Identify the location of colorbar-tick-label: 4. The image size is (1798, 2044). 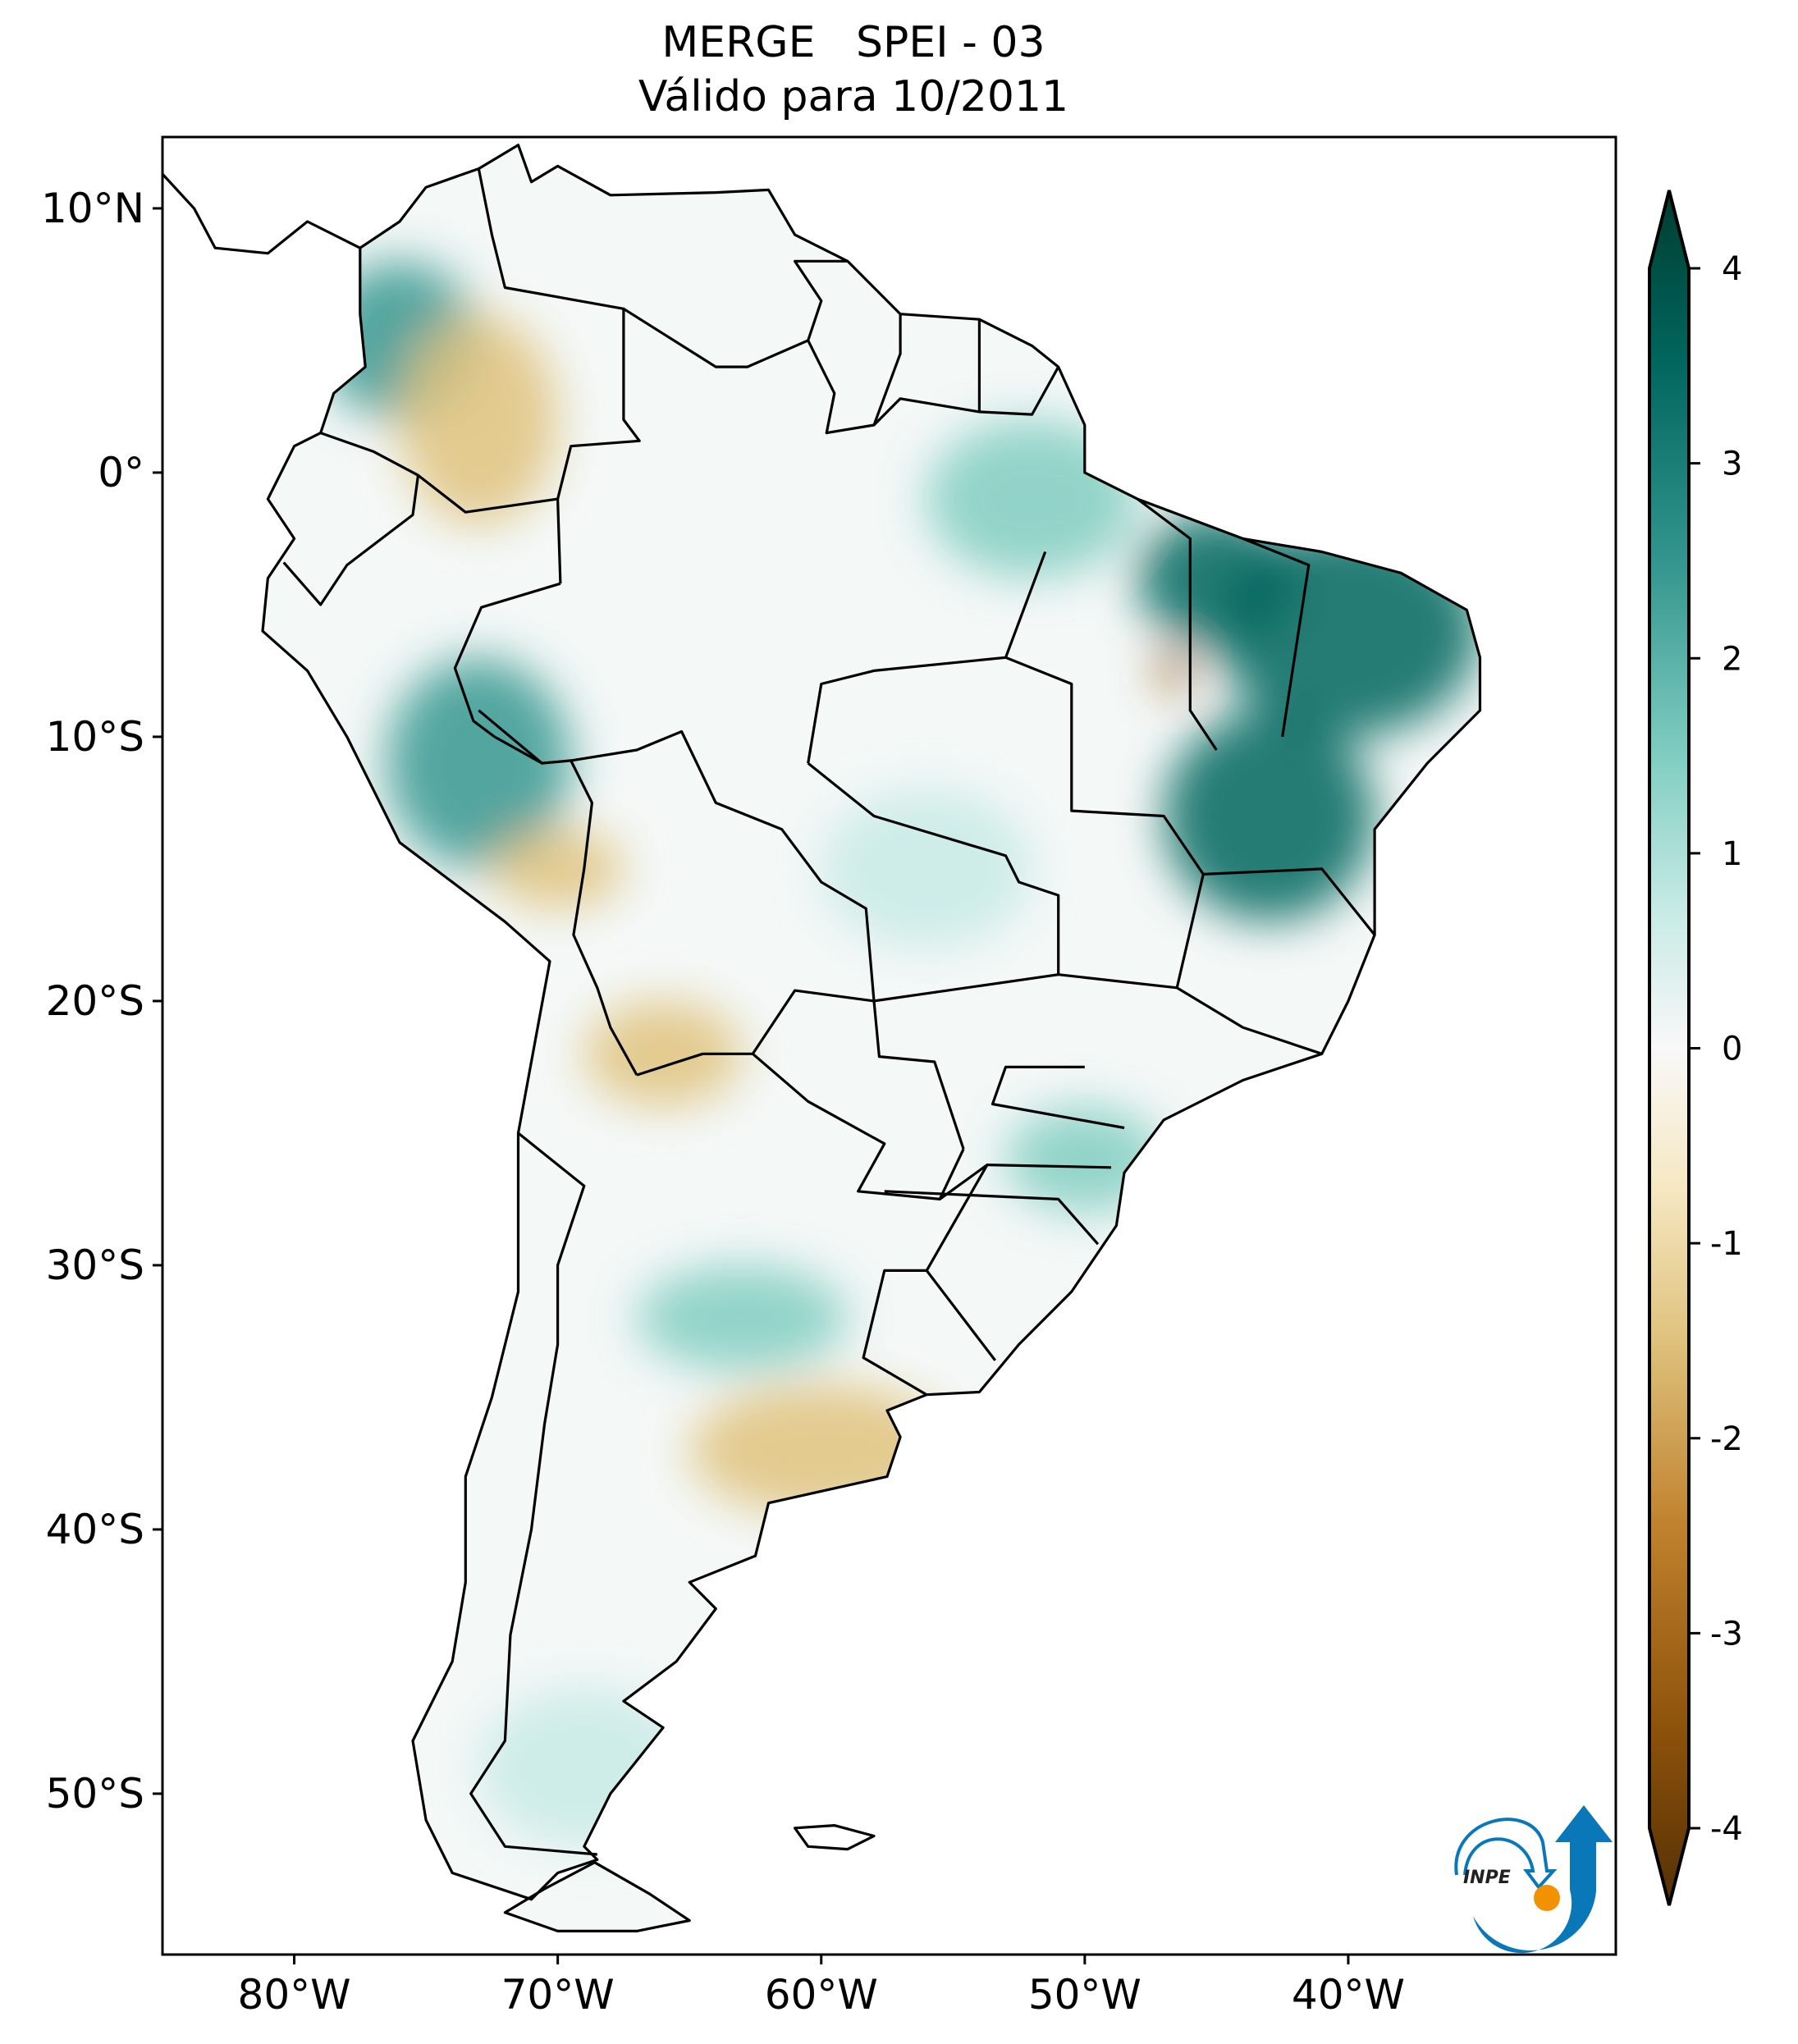
(1732, 269).